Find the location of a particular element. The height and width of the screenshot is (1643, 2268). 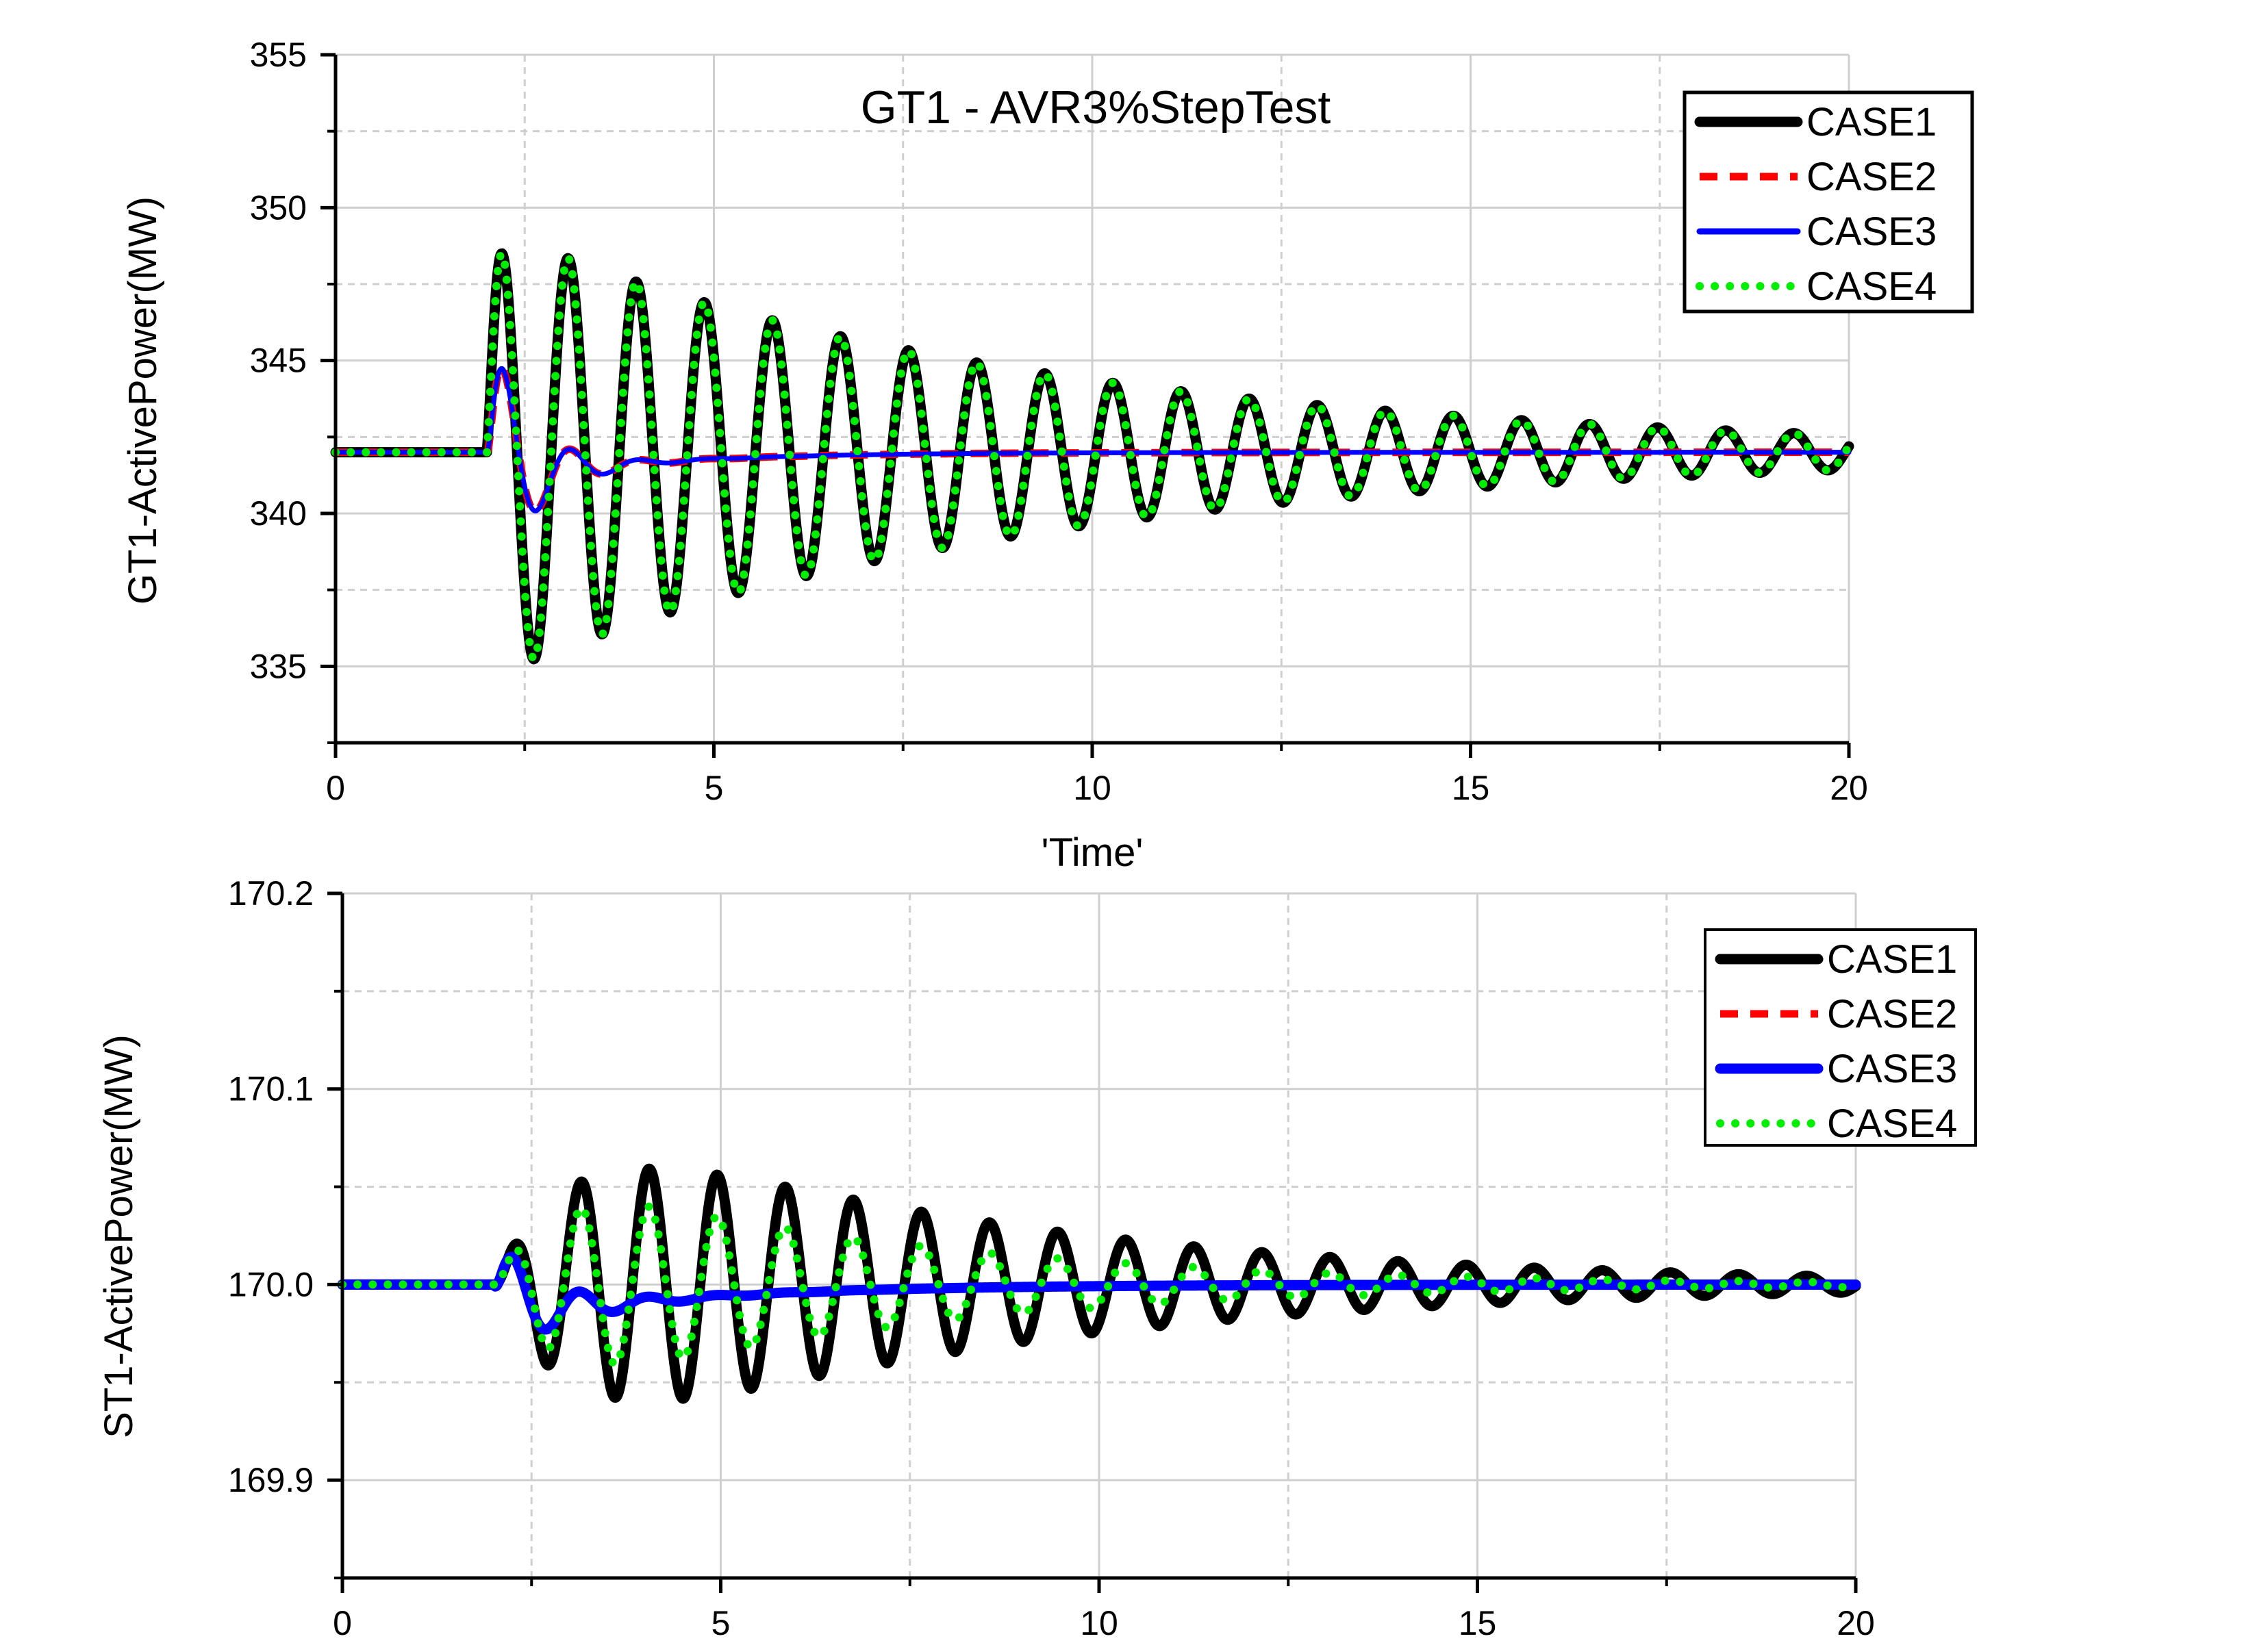

series-line-case4 is located at coordinates (1099, 1285).